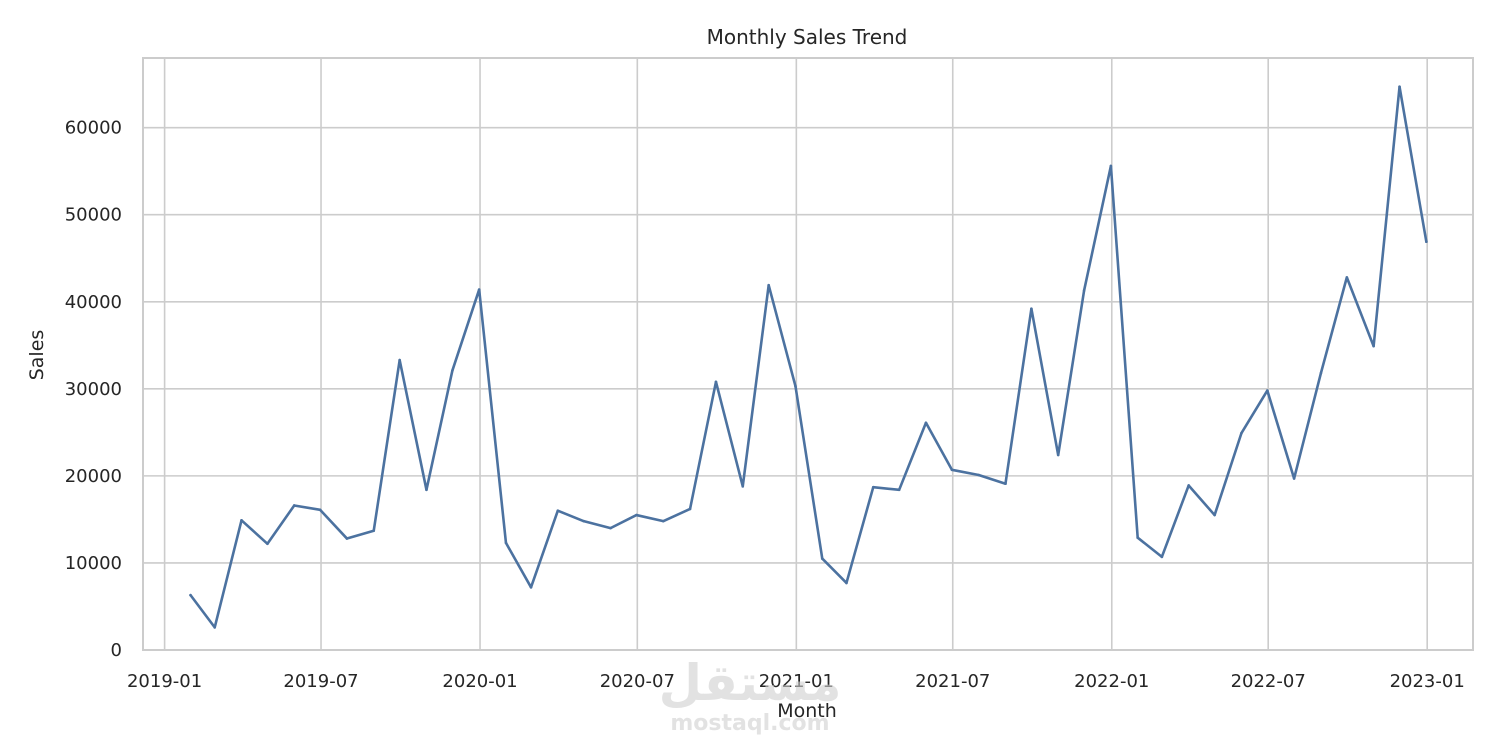 This screenshot has width=1500, height=750. Describe the element at coordinates (1268, 681) in the screenshot. I see `x-tick-label: 2022-07` at that location.